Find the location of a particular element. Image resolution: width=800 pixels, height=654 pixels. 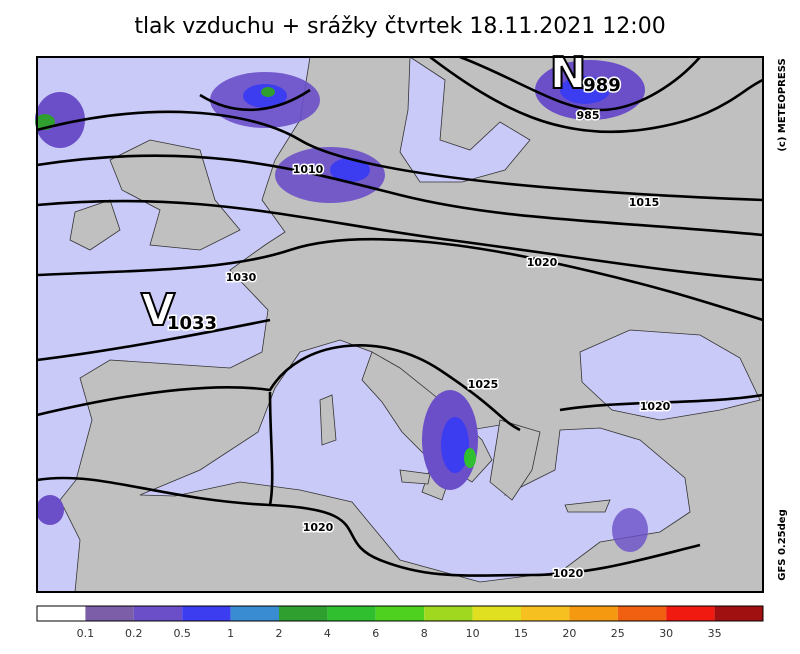

isobar-label: 985 is located at coordinates (588, 115).